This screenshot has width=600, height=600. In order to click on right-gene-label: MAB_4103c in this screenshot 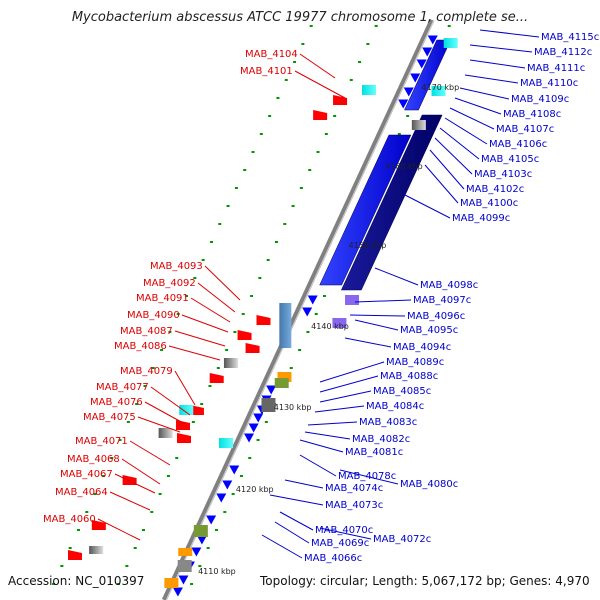, I will do `click(503, 174)`.